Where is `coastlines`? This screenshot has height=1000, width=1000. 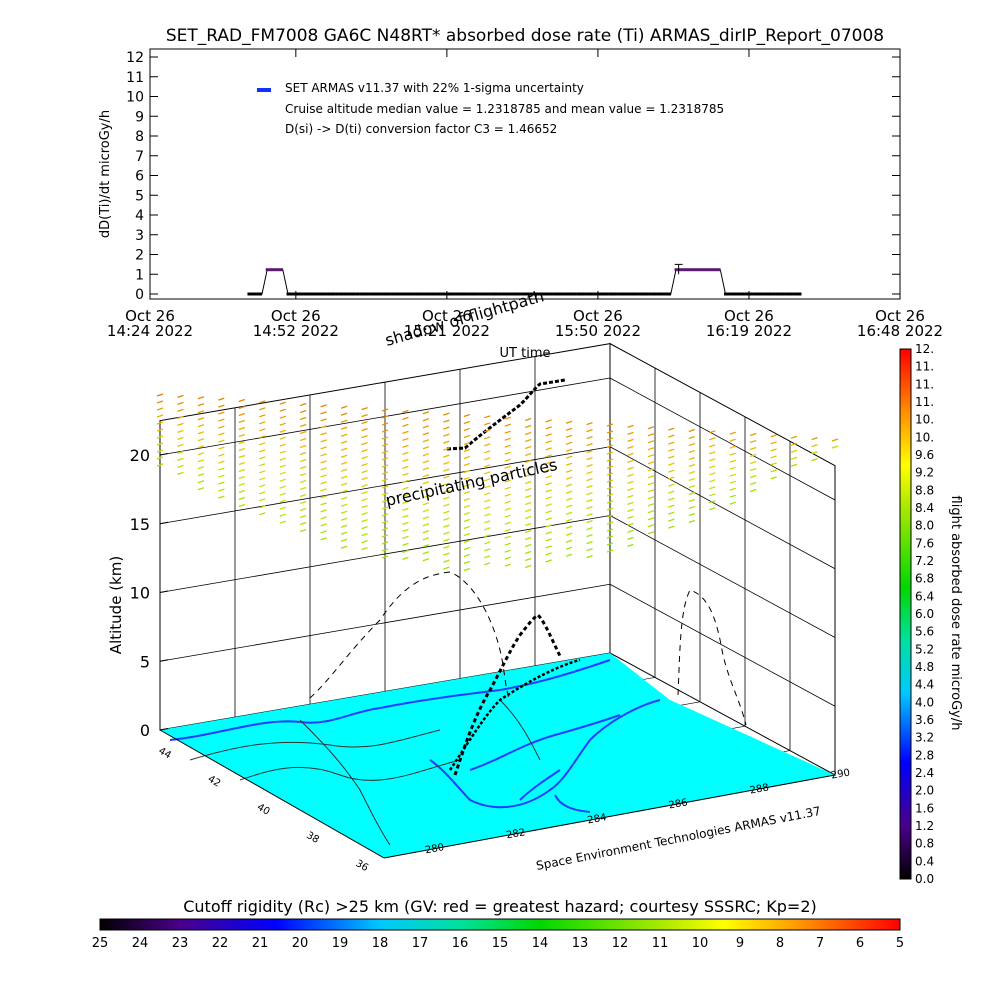
coastlines is located at coordinates (415, 736).